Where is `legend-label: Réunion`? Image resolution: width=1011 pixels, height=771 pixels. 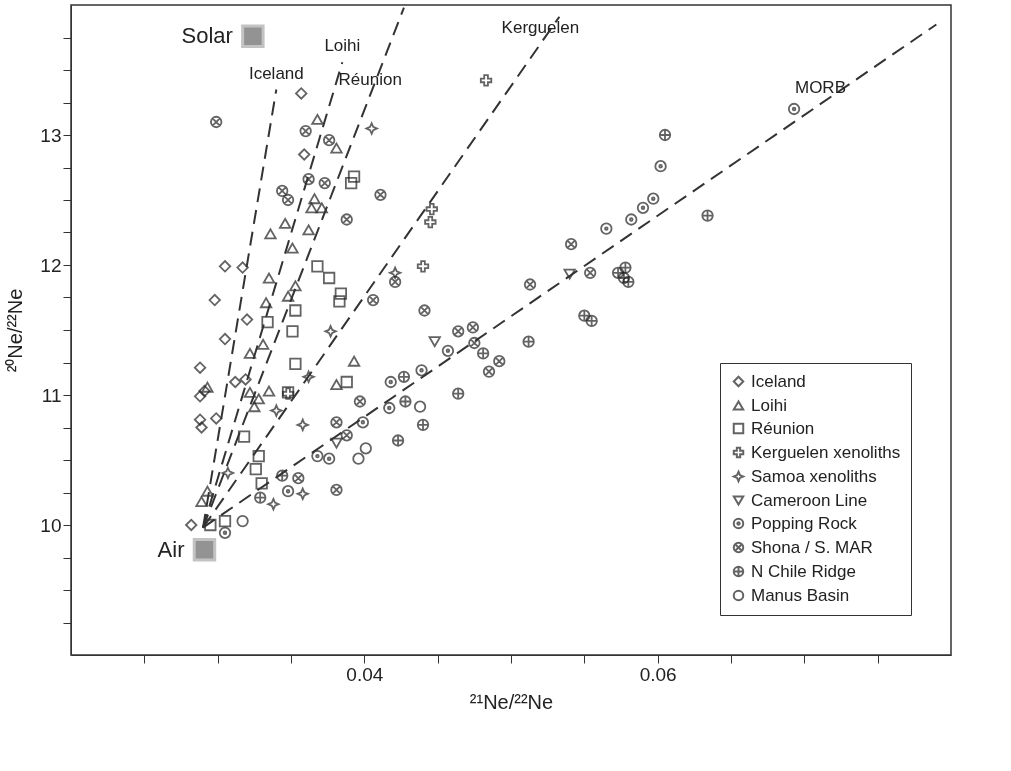 legend-label: Réunion is located at coordinates (783, 428).